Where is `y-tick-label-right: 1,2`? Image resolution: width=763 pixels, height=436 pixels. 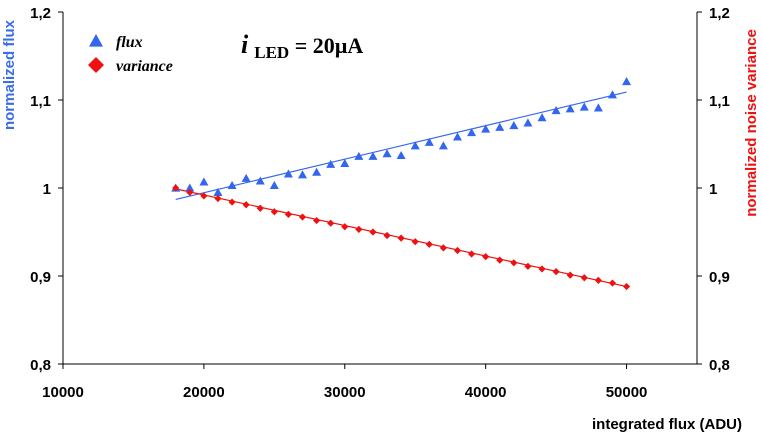 y-tick-label-right: 1,2 is located at coordinates (719, 13).